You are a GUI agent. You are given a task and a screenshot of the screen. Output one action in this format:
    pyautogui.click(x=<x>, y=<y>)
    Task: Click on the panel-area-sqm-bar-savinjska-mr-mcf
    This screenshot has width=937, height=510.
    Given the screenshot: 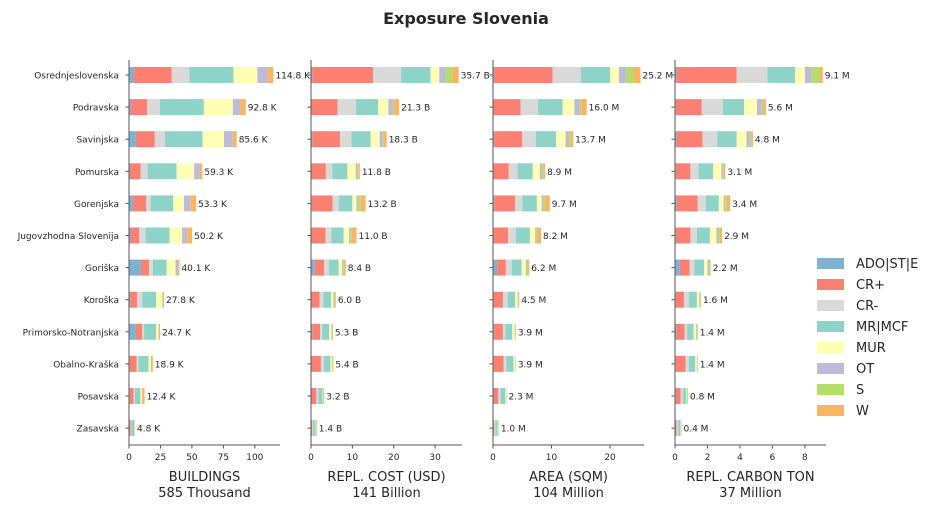 What is the action you would take?
    pyautogui.click(x=546, y=139)
    